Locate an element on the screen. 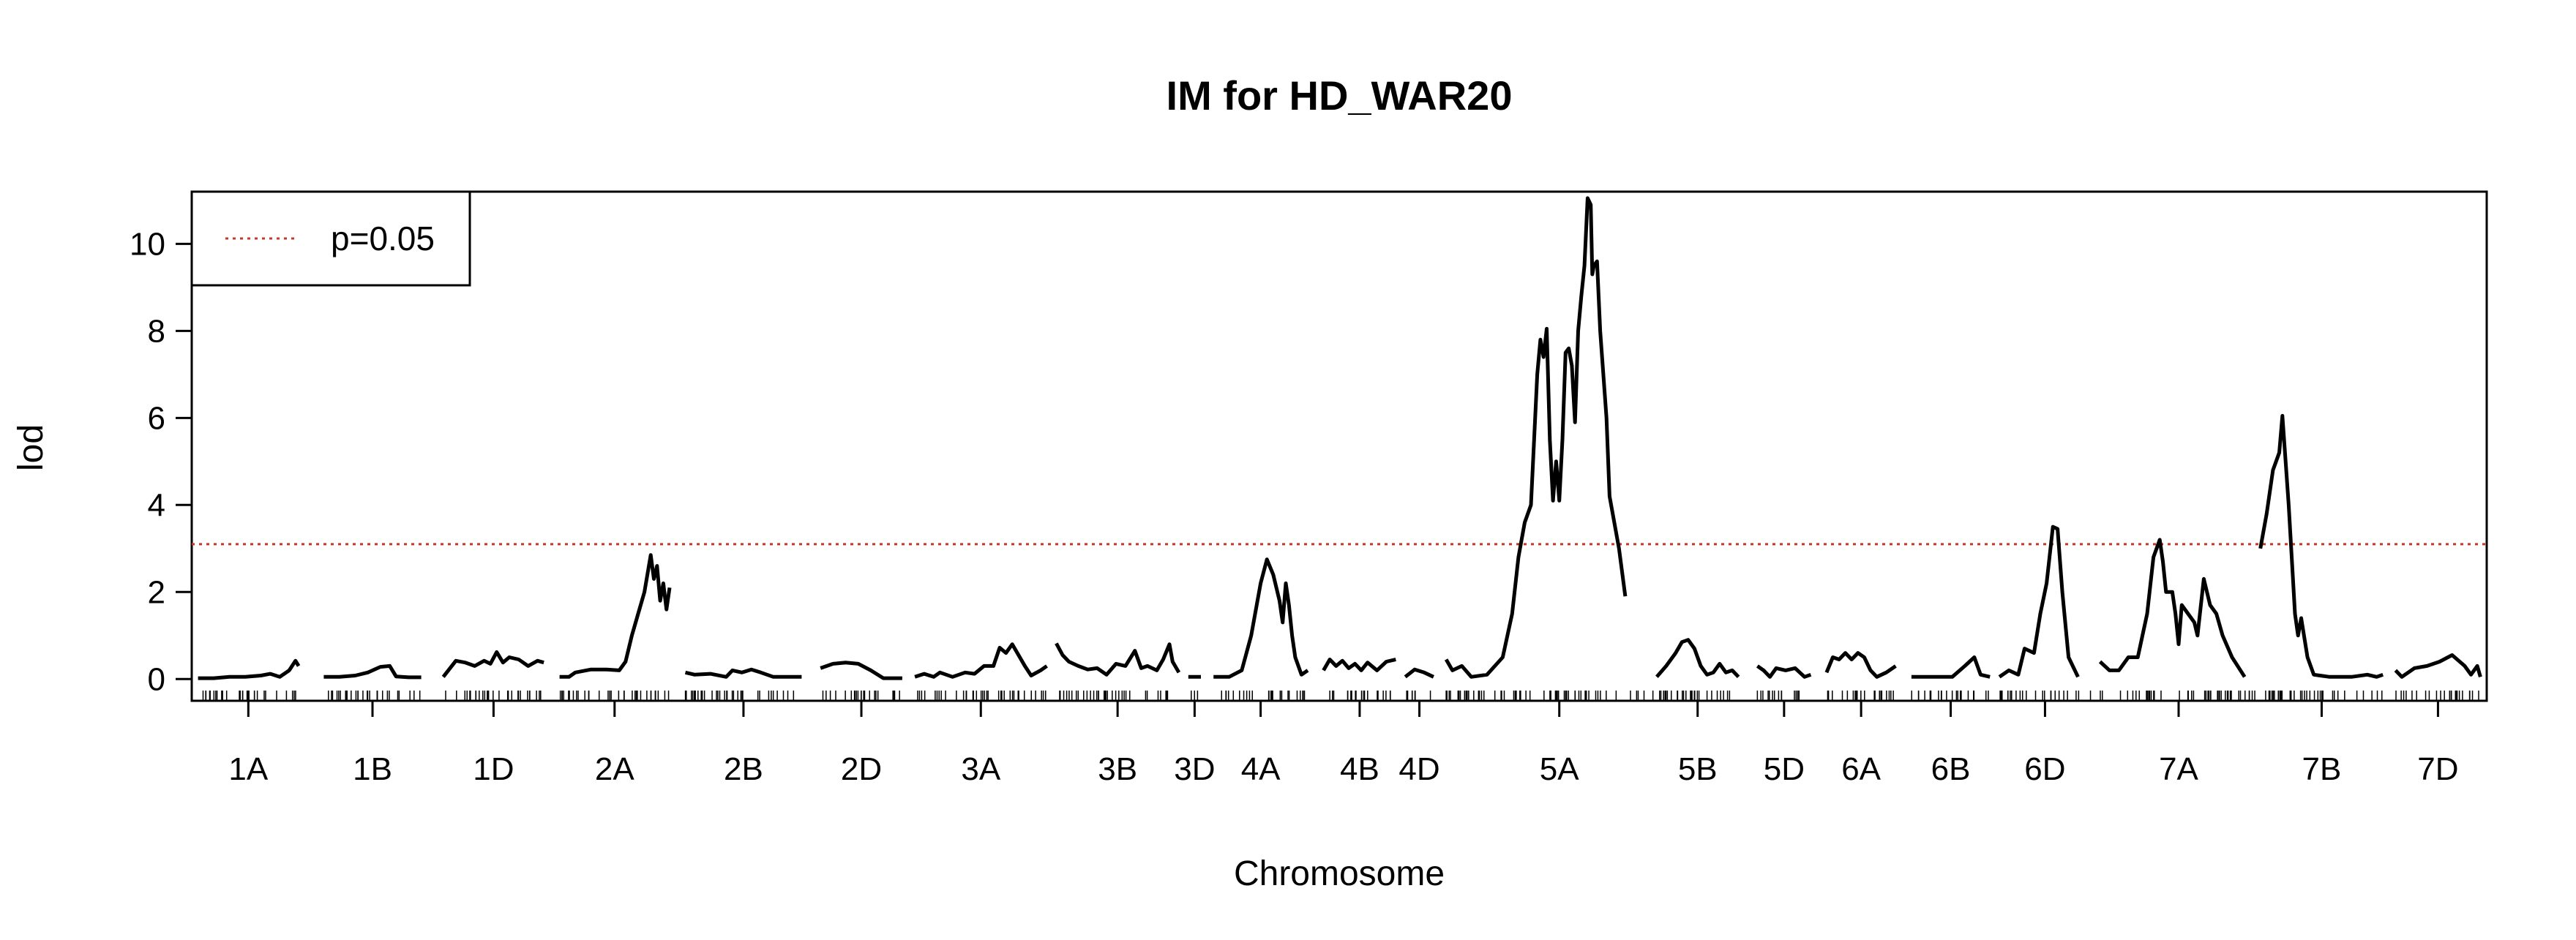 The image size is (2576, 940). x-tick-label: 5A is located at coordinates (1559, 769).